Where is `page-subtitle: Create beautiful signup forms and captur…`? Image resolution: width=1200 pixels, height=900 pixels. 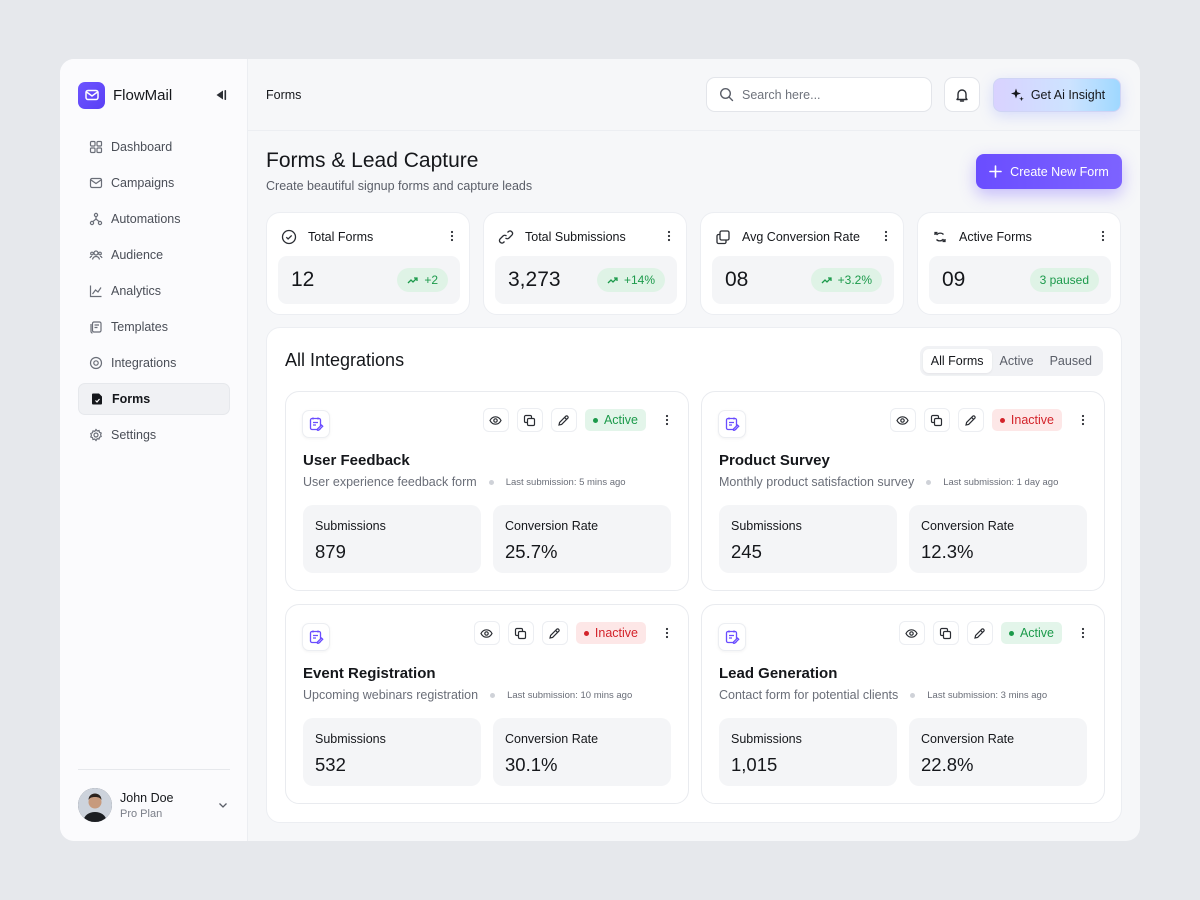
page-subtitle: Create beautiful signup forms and captur… is located at coordinates (399, 186).